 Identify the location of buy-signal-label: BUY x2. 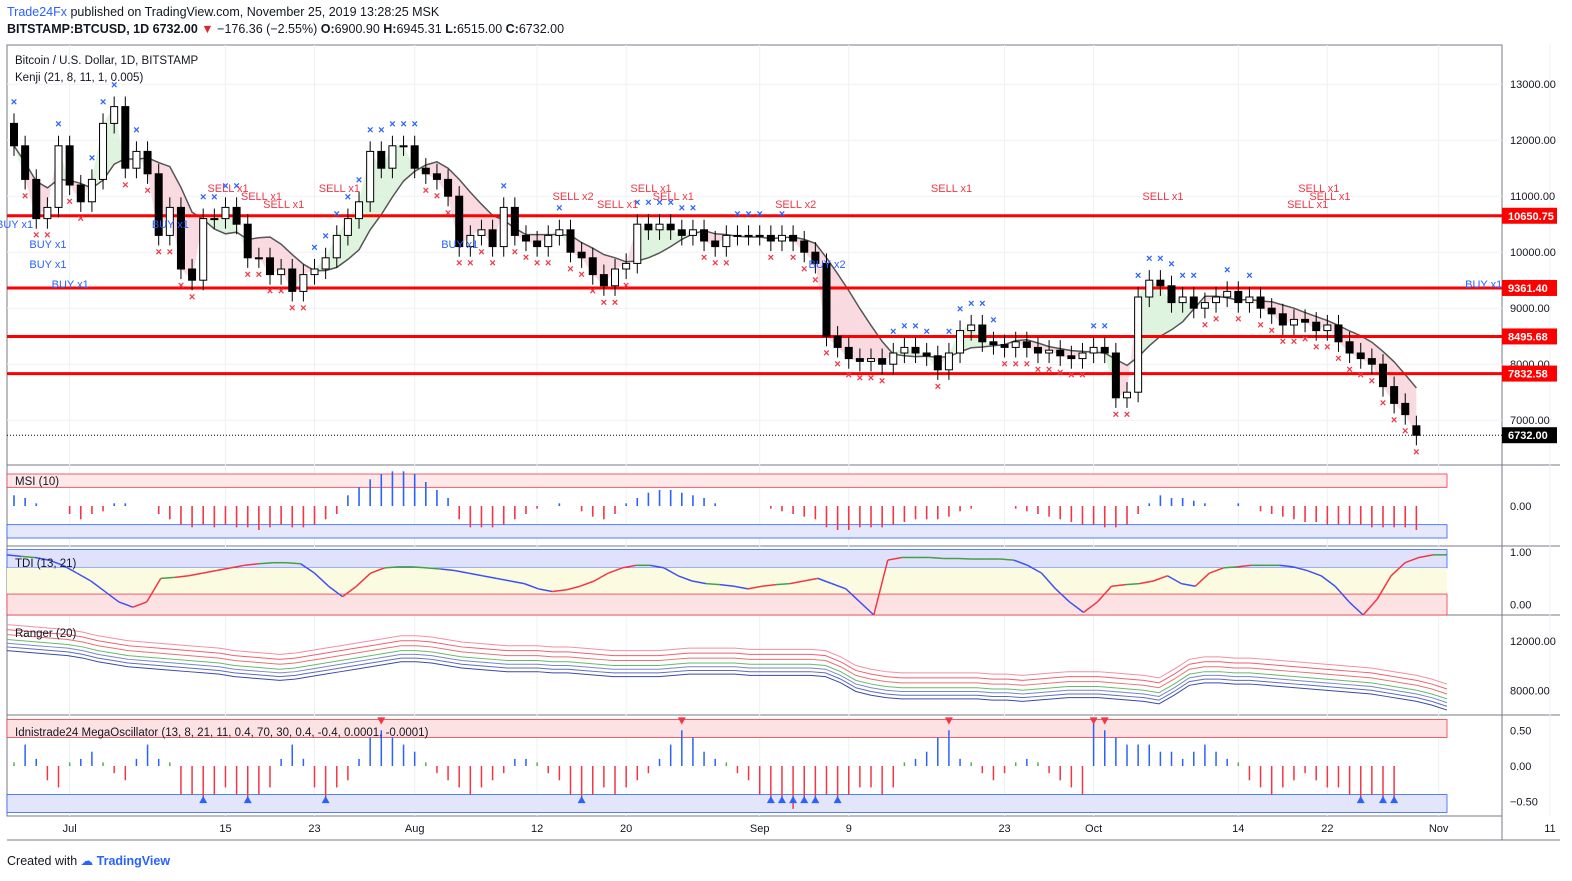
(826, 265).